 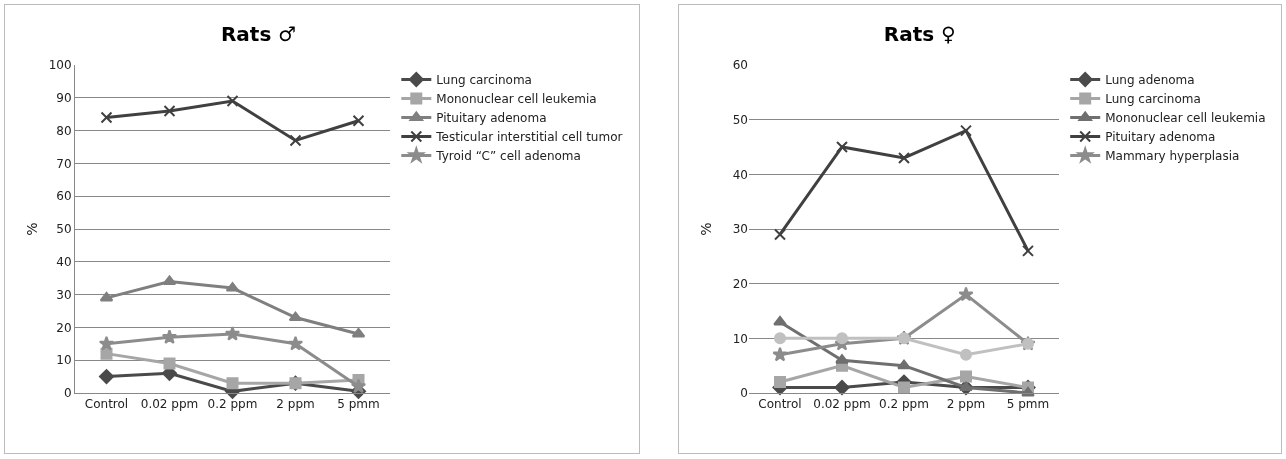 I want to click on legend-label: Lung adenoma, so click(x=1150, y=80).